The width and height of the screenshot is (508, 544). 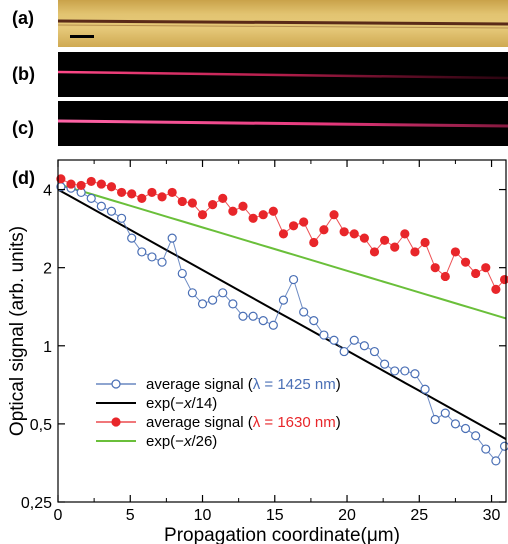 What do you see at coordinates (41, 425) in the screenshot?
I see `y-tick-label: 0,5` at bounding box center [41, 425].